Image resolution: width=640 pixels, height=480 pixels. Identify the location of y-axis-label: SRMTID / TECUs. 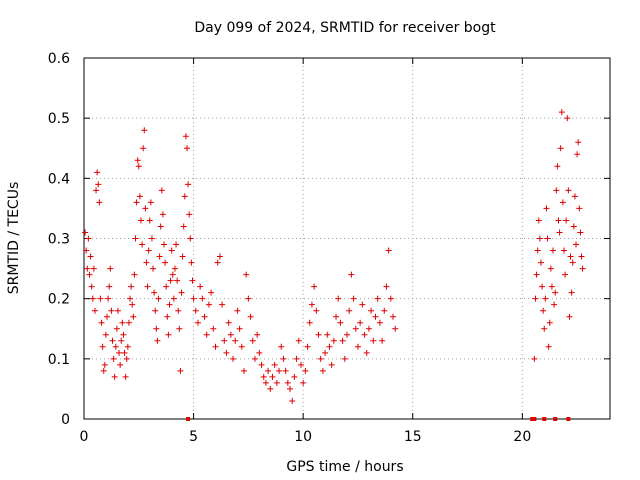
(14, 238).